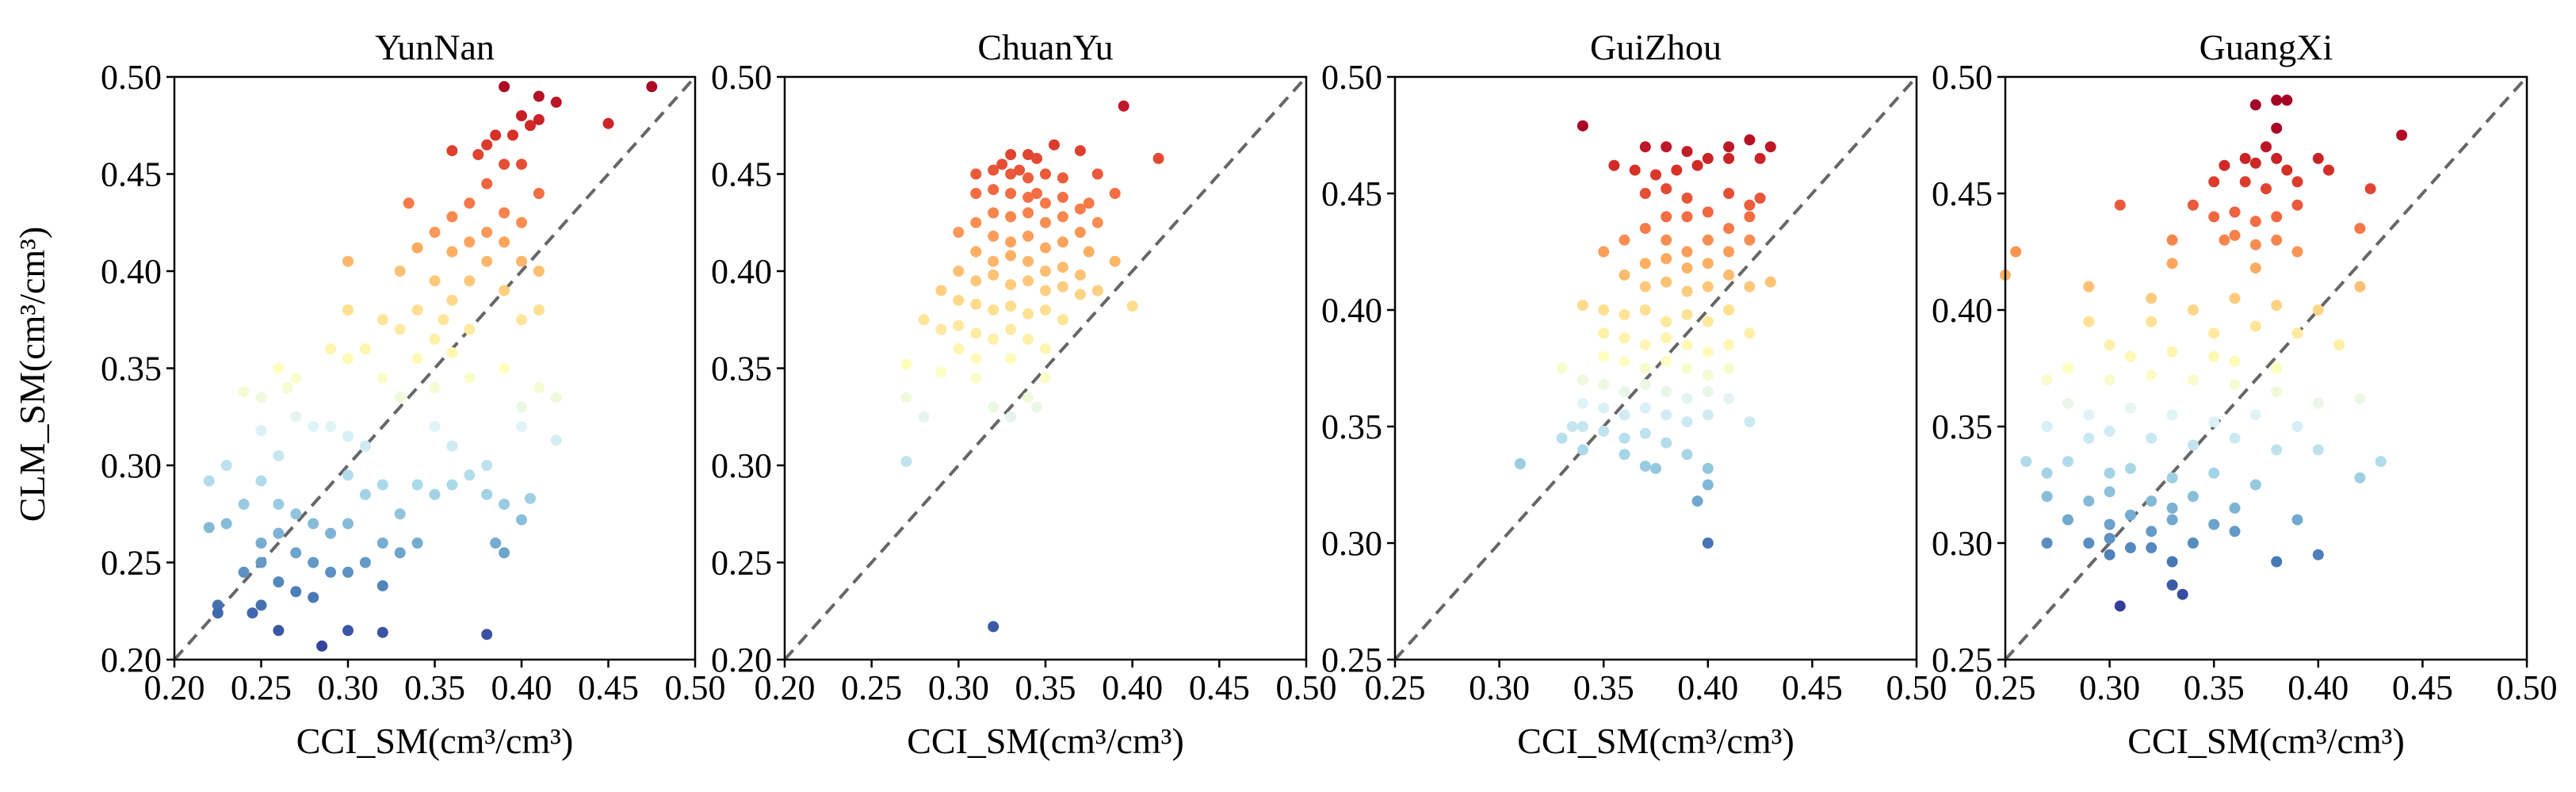 The image size is (2576, 792). Describe the element at coordinates (1045, 688) in the screenshot. I see `x-tick-label: 0.35` at that location.